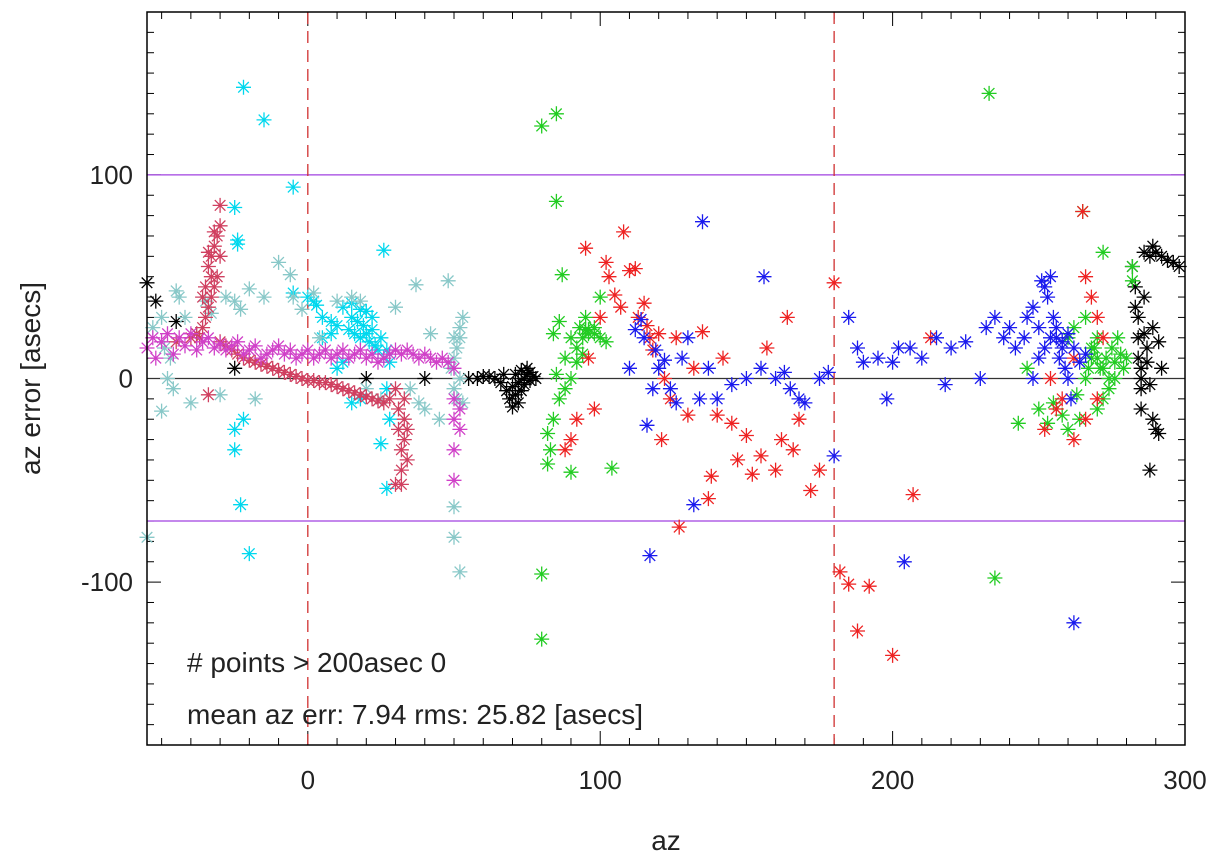  Describe the element at coordinates (1184, 780) in the screenshot. I see `x-tick-label: 300` at that location.